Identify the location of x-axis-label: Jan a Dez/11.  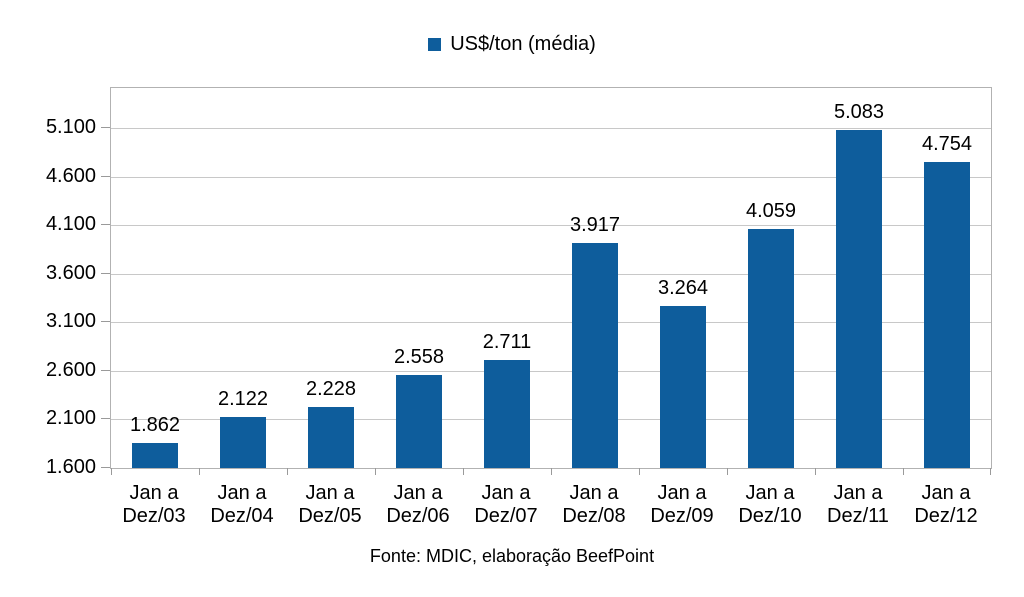
(858, 504).